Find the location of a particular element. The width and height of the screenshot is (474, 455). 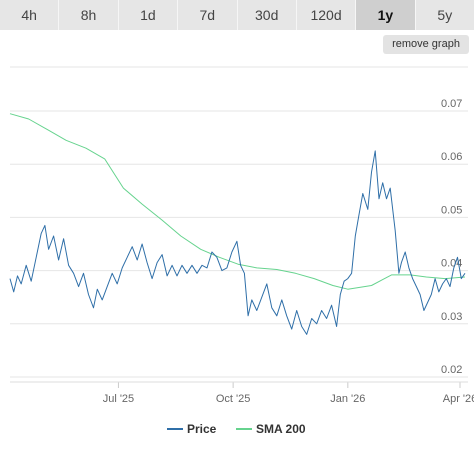

legend-sma-200: SMA 200 is located at coordinates (271, 429).